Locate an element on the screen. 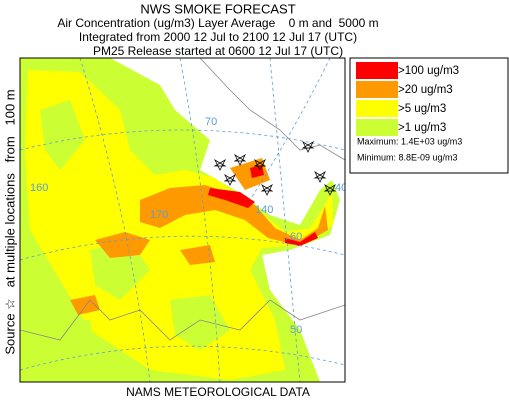 This screenshot has width=509, height=401. maximum: Maximum: 1.4E+03 ug/m3 is located at coordinates (409, 141).